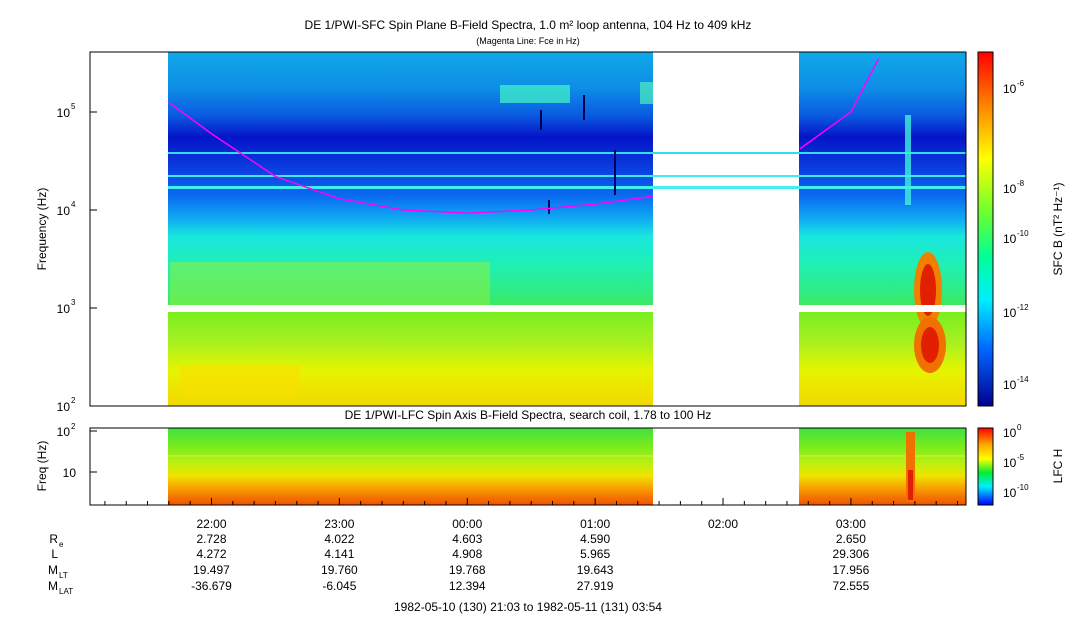 This screenshot has height=620, width=1083. What do you see at coordinates (985, 229) in the screenshot?
I see `sfc-colorbar` at bounding box center [985, 229].